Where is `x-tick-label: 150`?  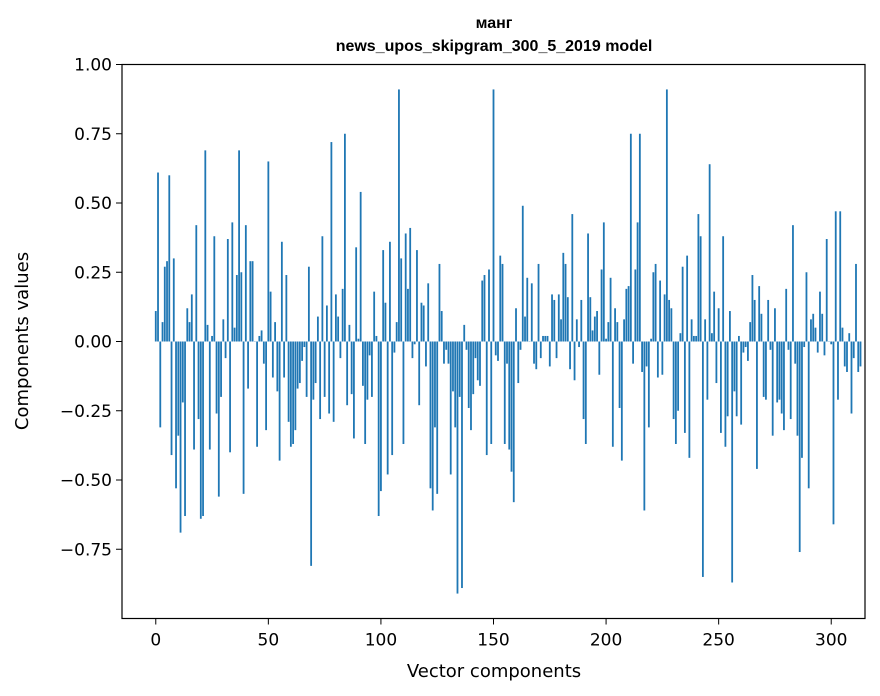
x-tick-label: 150 is located at coordinates (493, 641).